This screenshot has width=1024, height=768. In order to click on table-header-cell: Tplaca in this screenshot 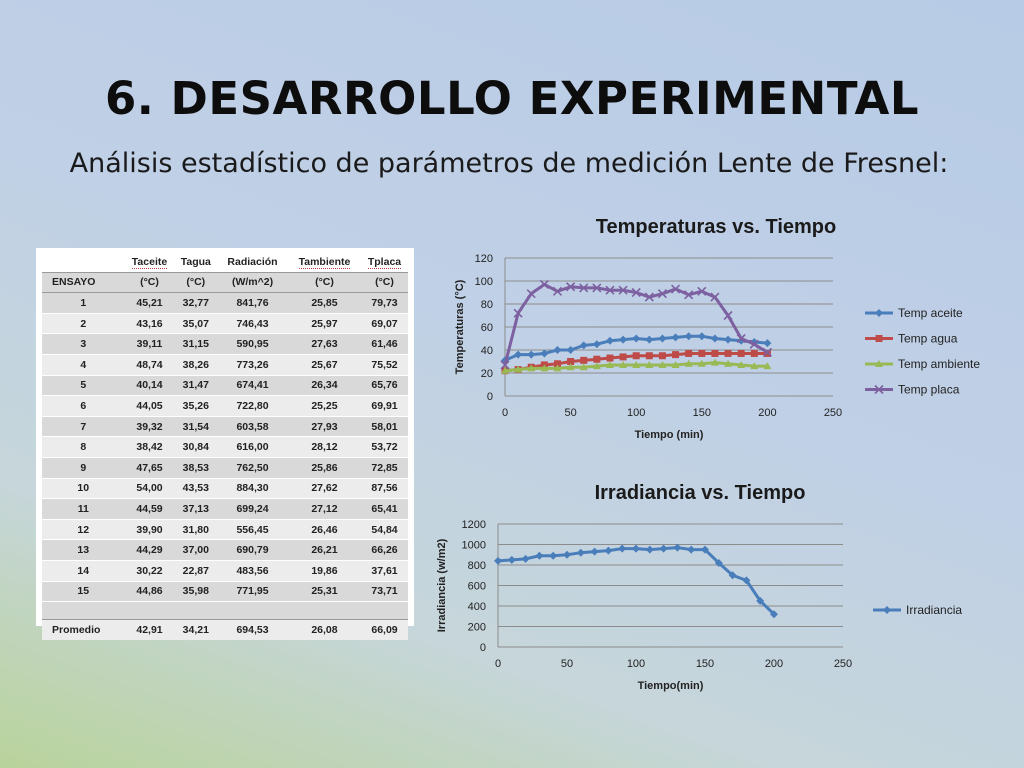, I will do `click(384, 262)`.